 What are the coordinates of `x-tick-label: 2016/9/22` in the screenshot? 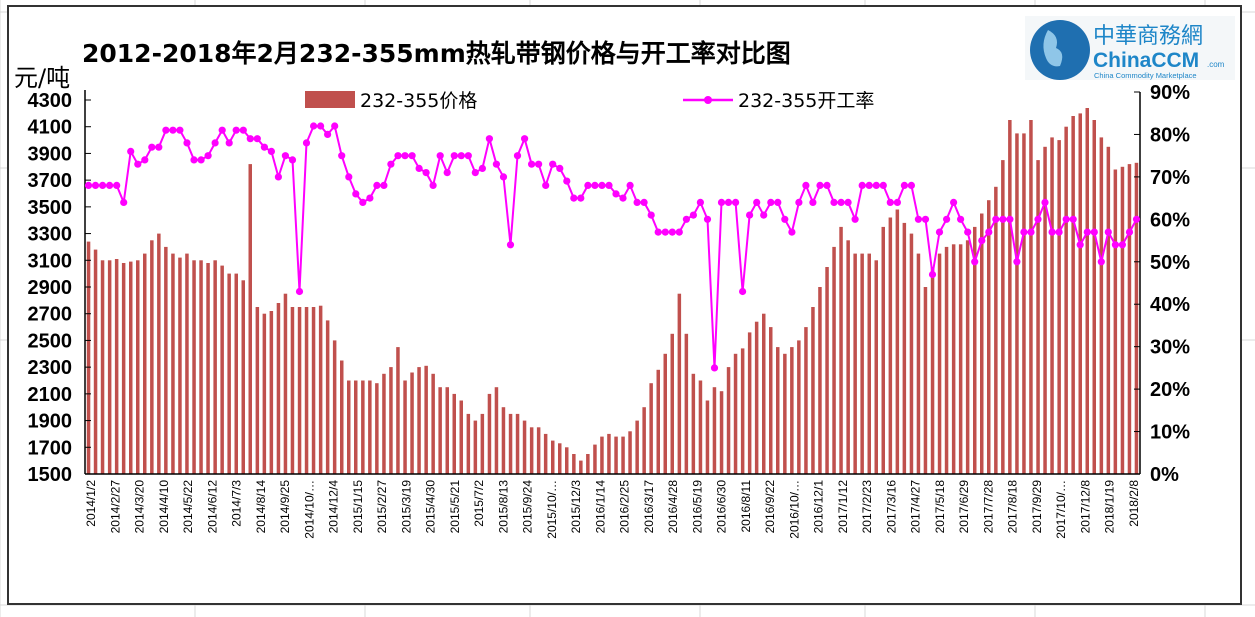 It's located at (770, 507).